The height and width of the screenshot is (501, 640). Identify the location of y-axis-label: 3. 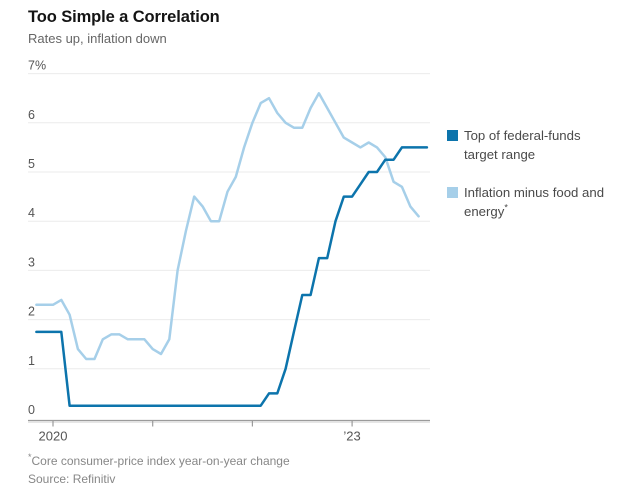
(31, 262).